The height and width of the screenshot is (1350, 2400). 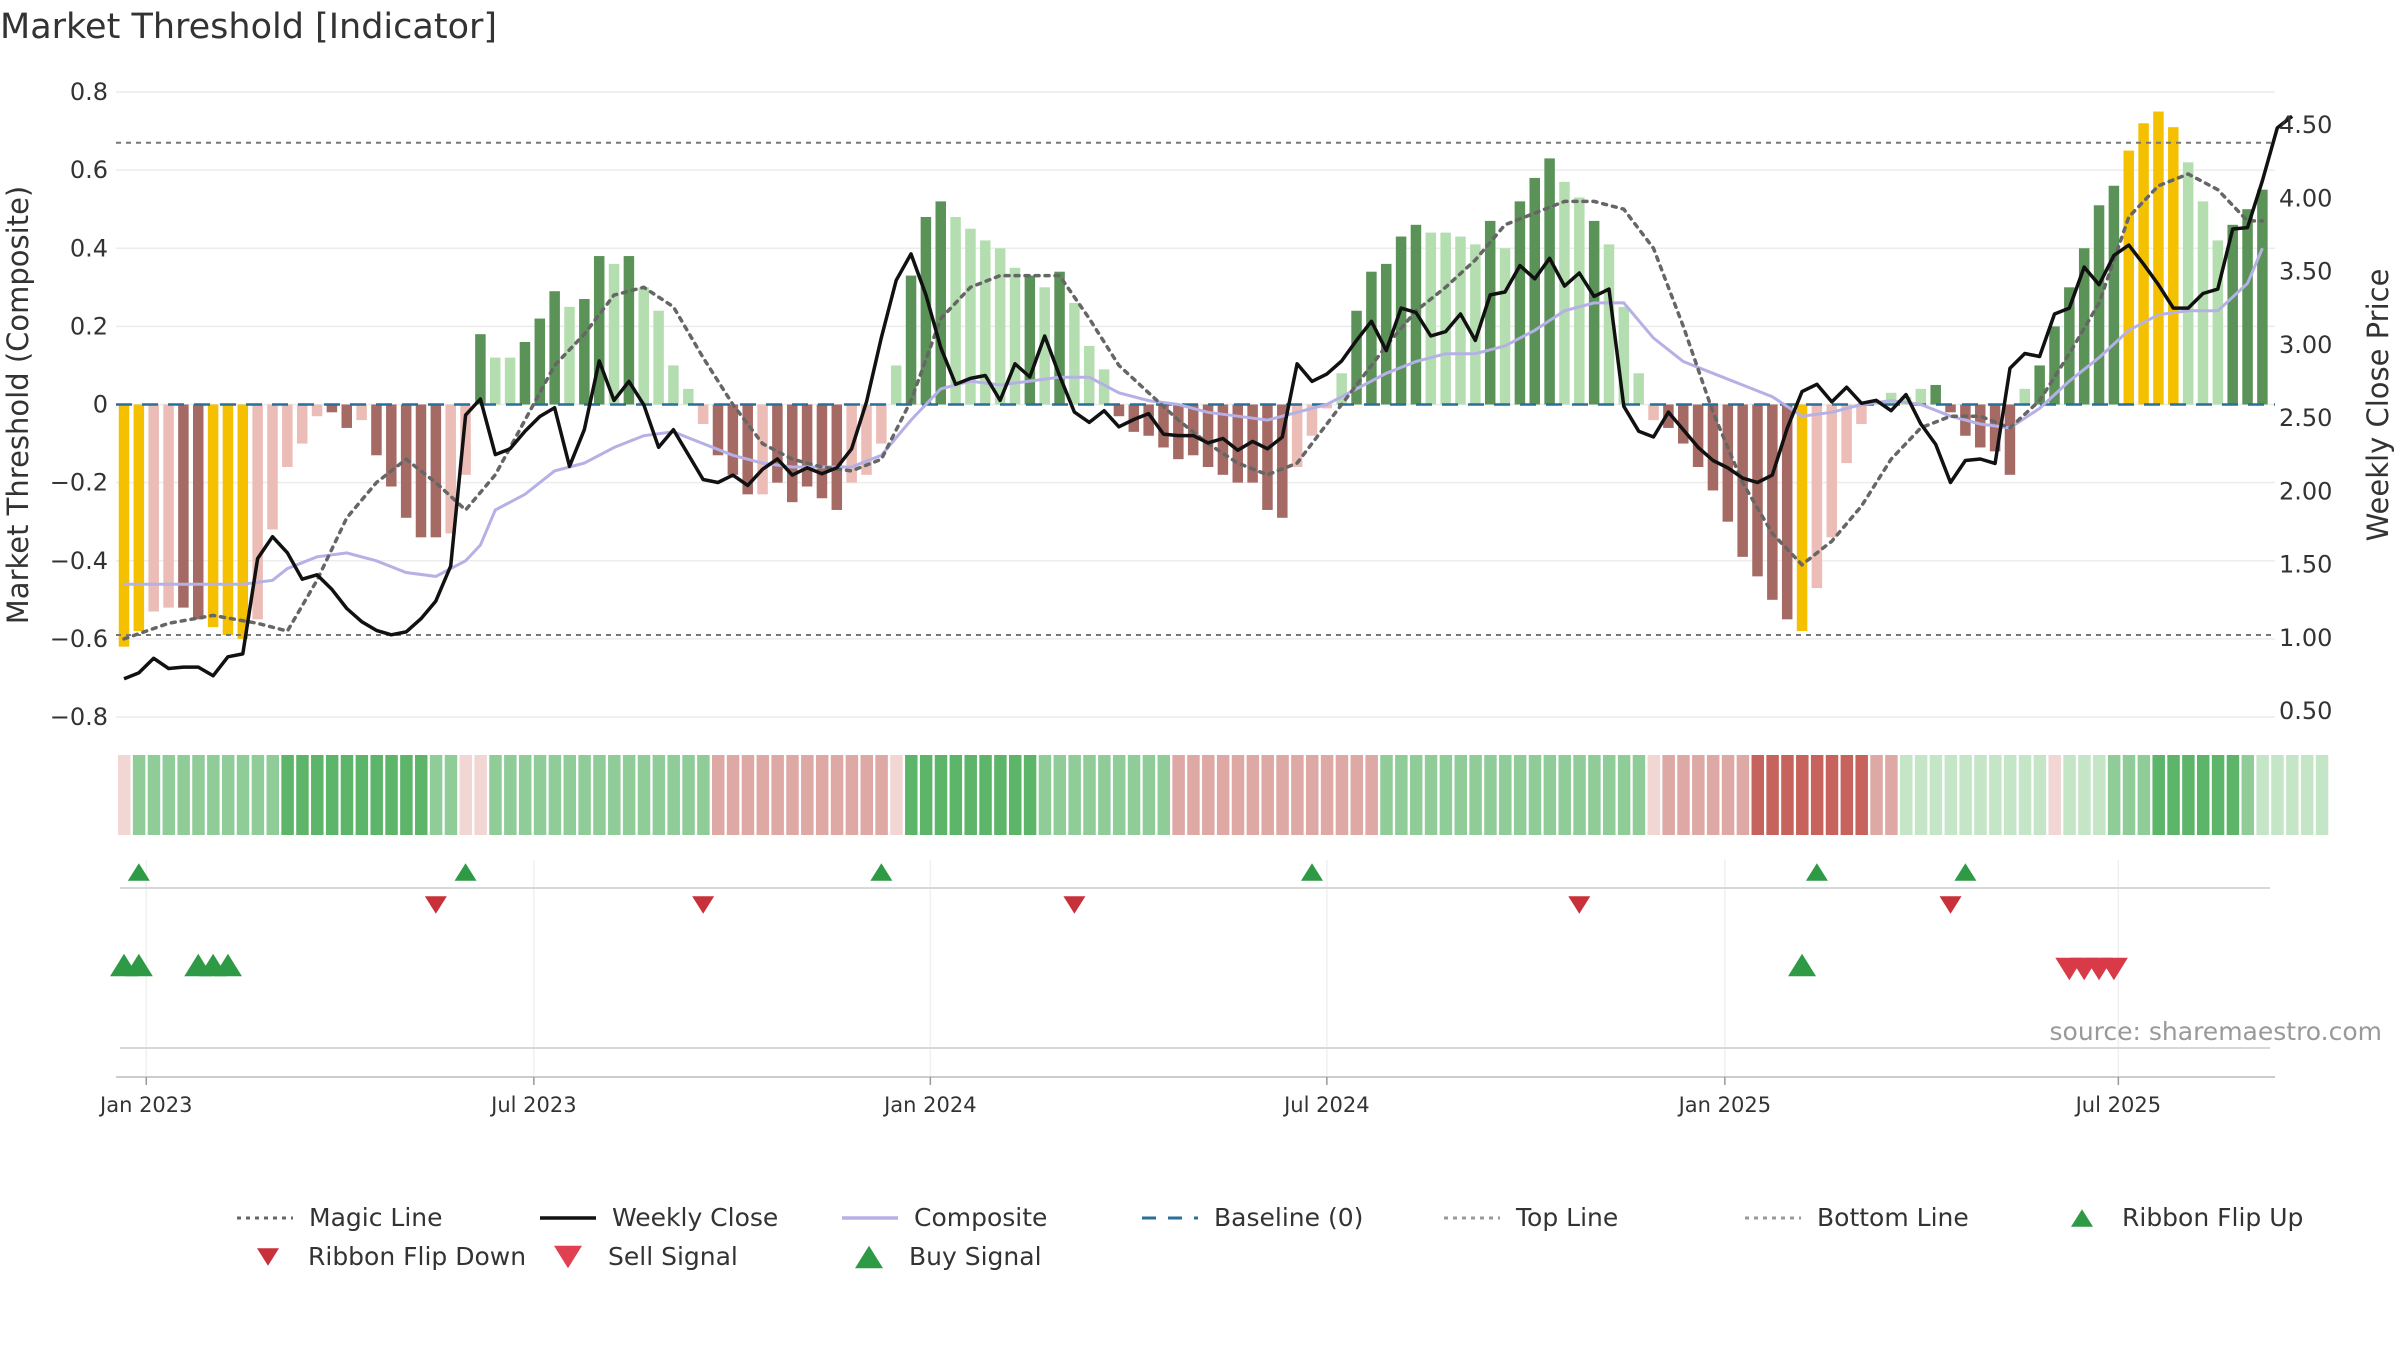 I want to click on y2-tick-label: 4.00, so click(x=2305, y=198).